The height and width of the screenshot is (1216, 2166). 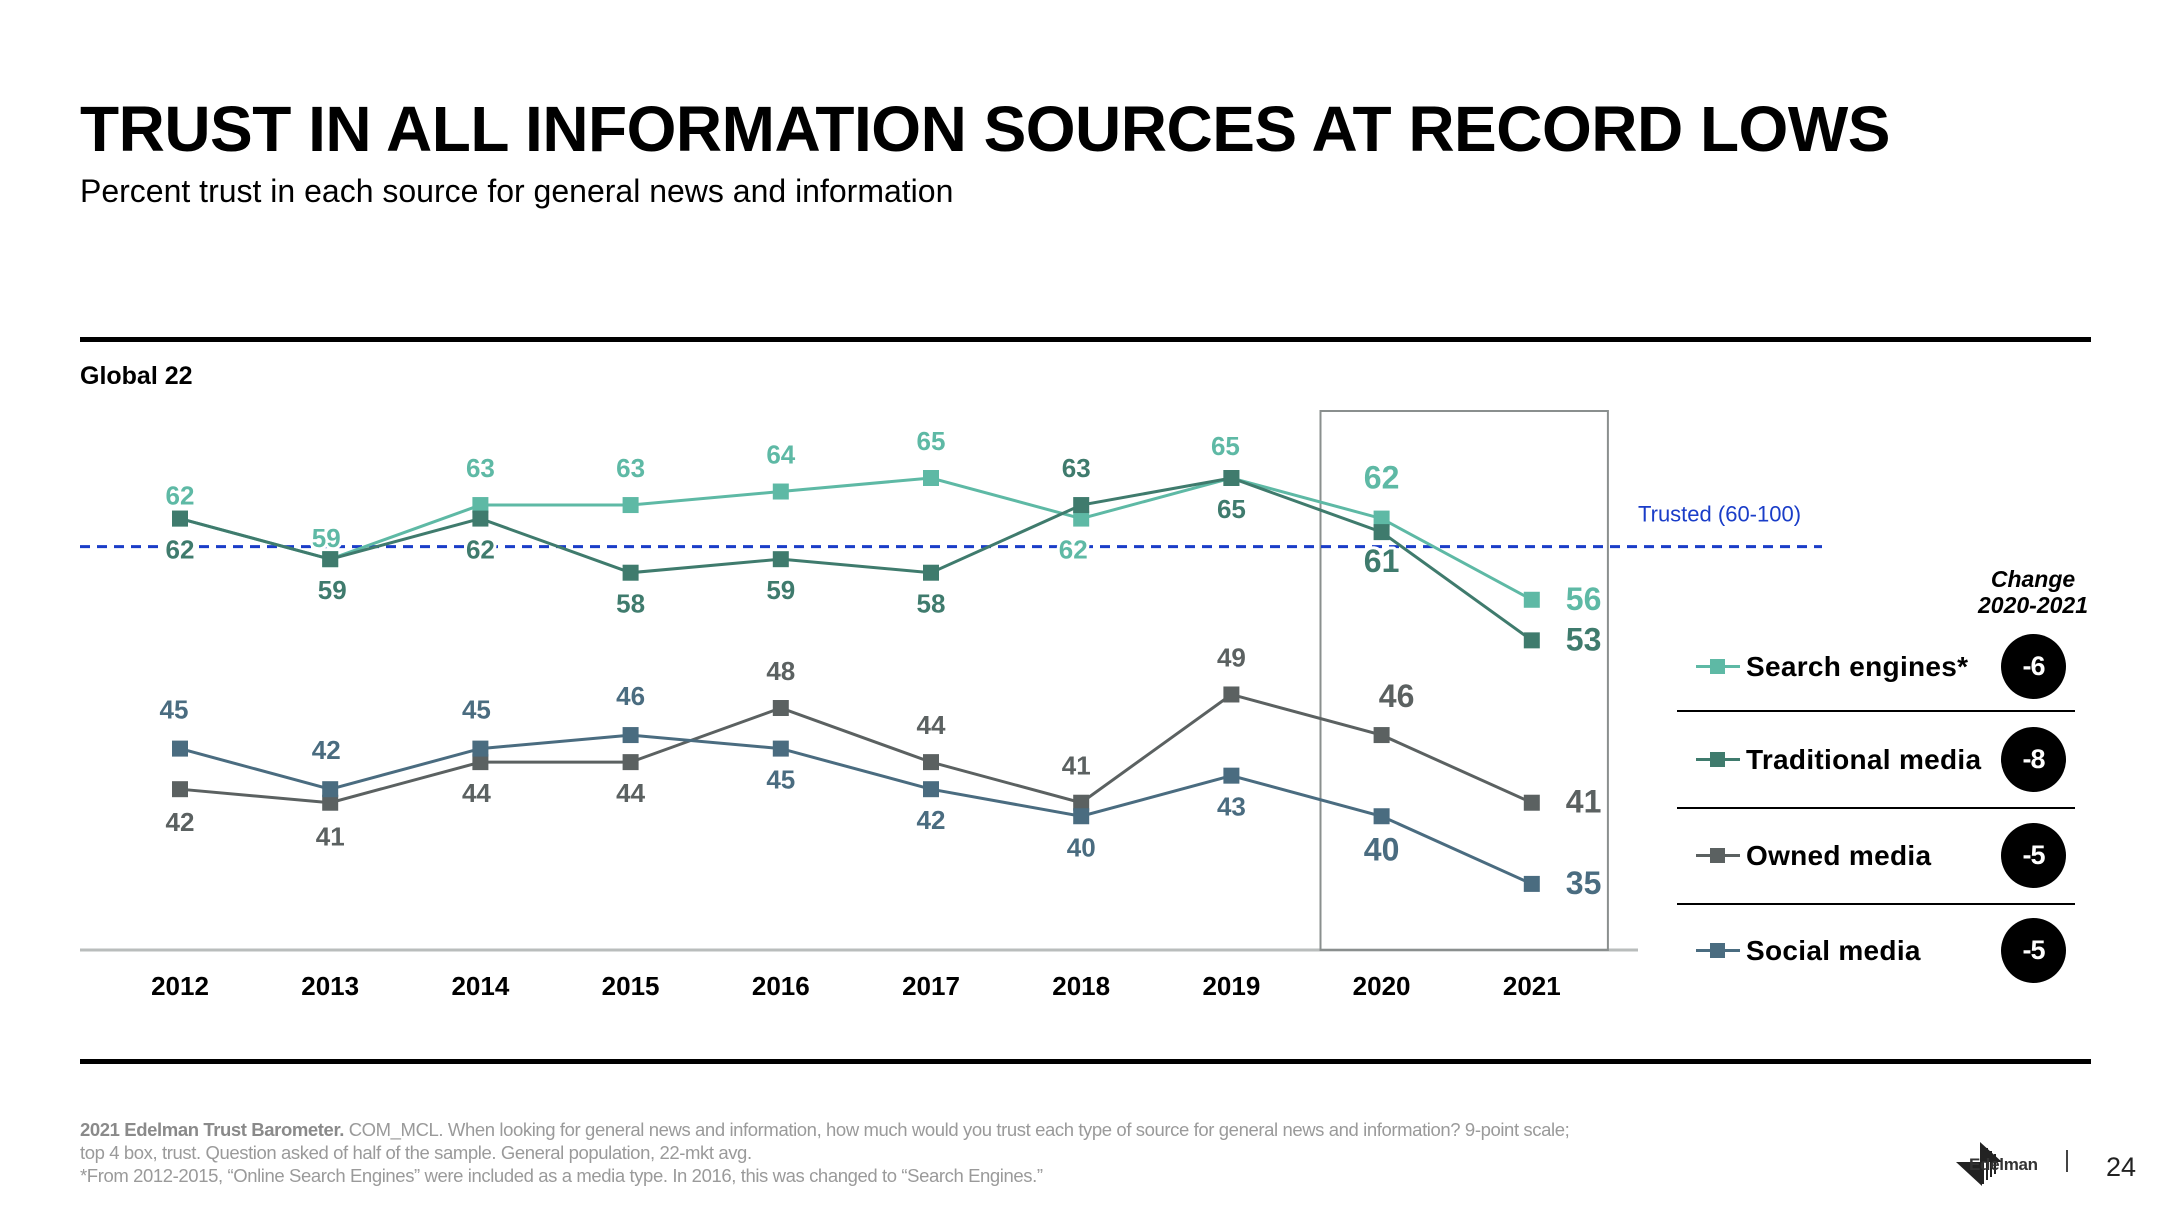 What do you see at coordinates (1382, 561) in the screenshot?
I see `data-label: 61` at bounding box center [1382, 561].